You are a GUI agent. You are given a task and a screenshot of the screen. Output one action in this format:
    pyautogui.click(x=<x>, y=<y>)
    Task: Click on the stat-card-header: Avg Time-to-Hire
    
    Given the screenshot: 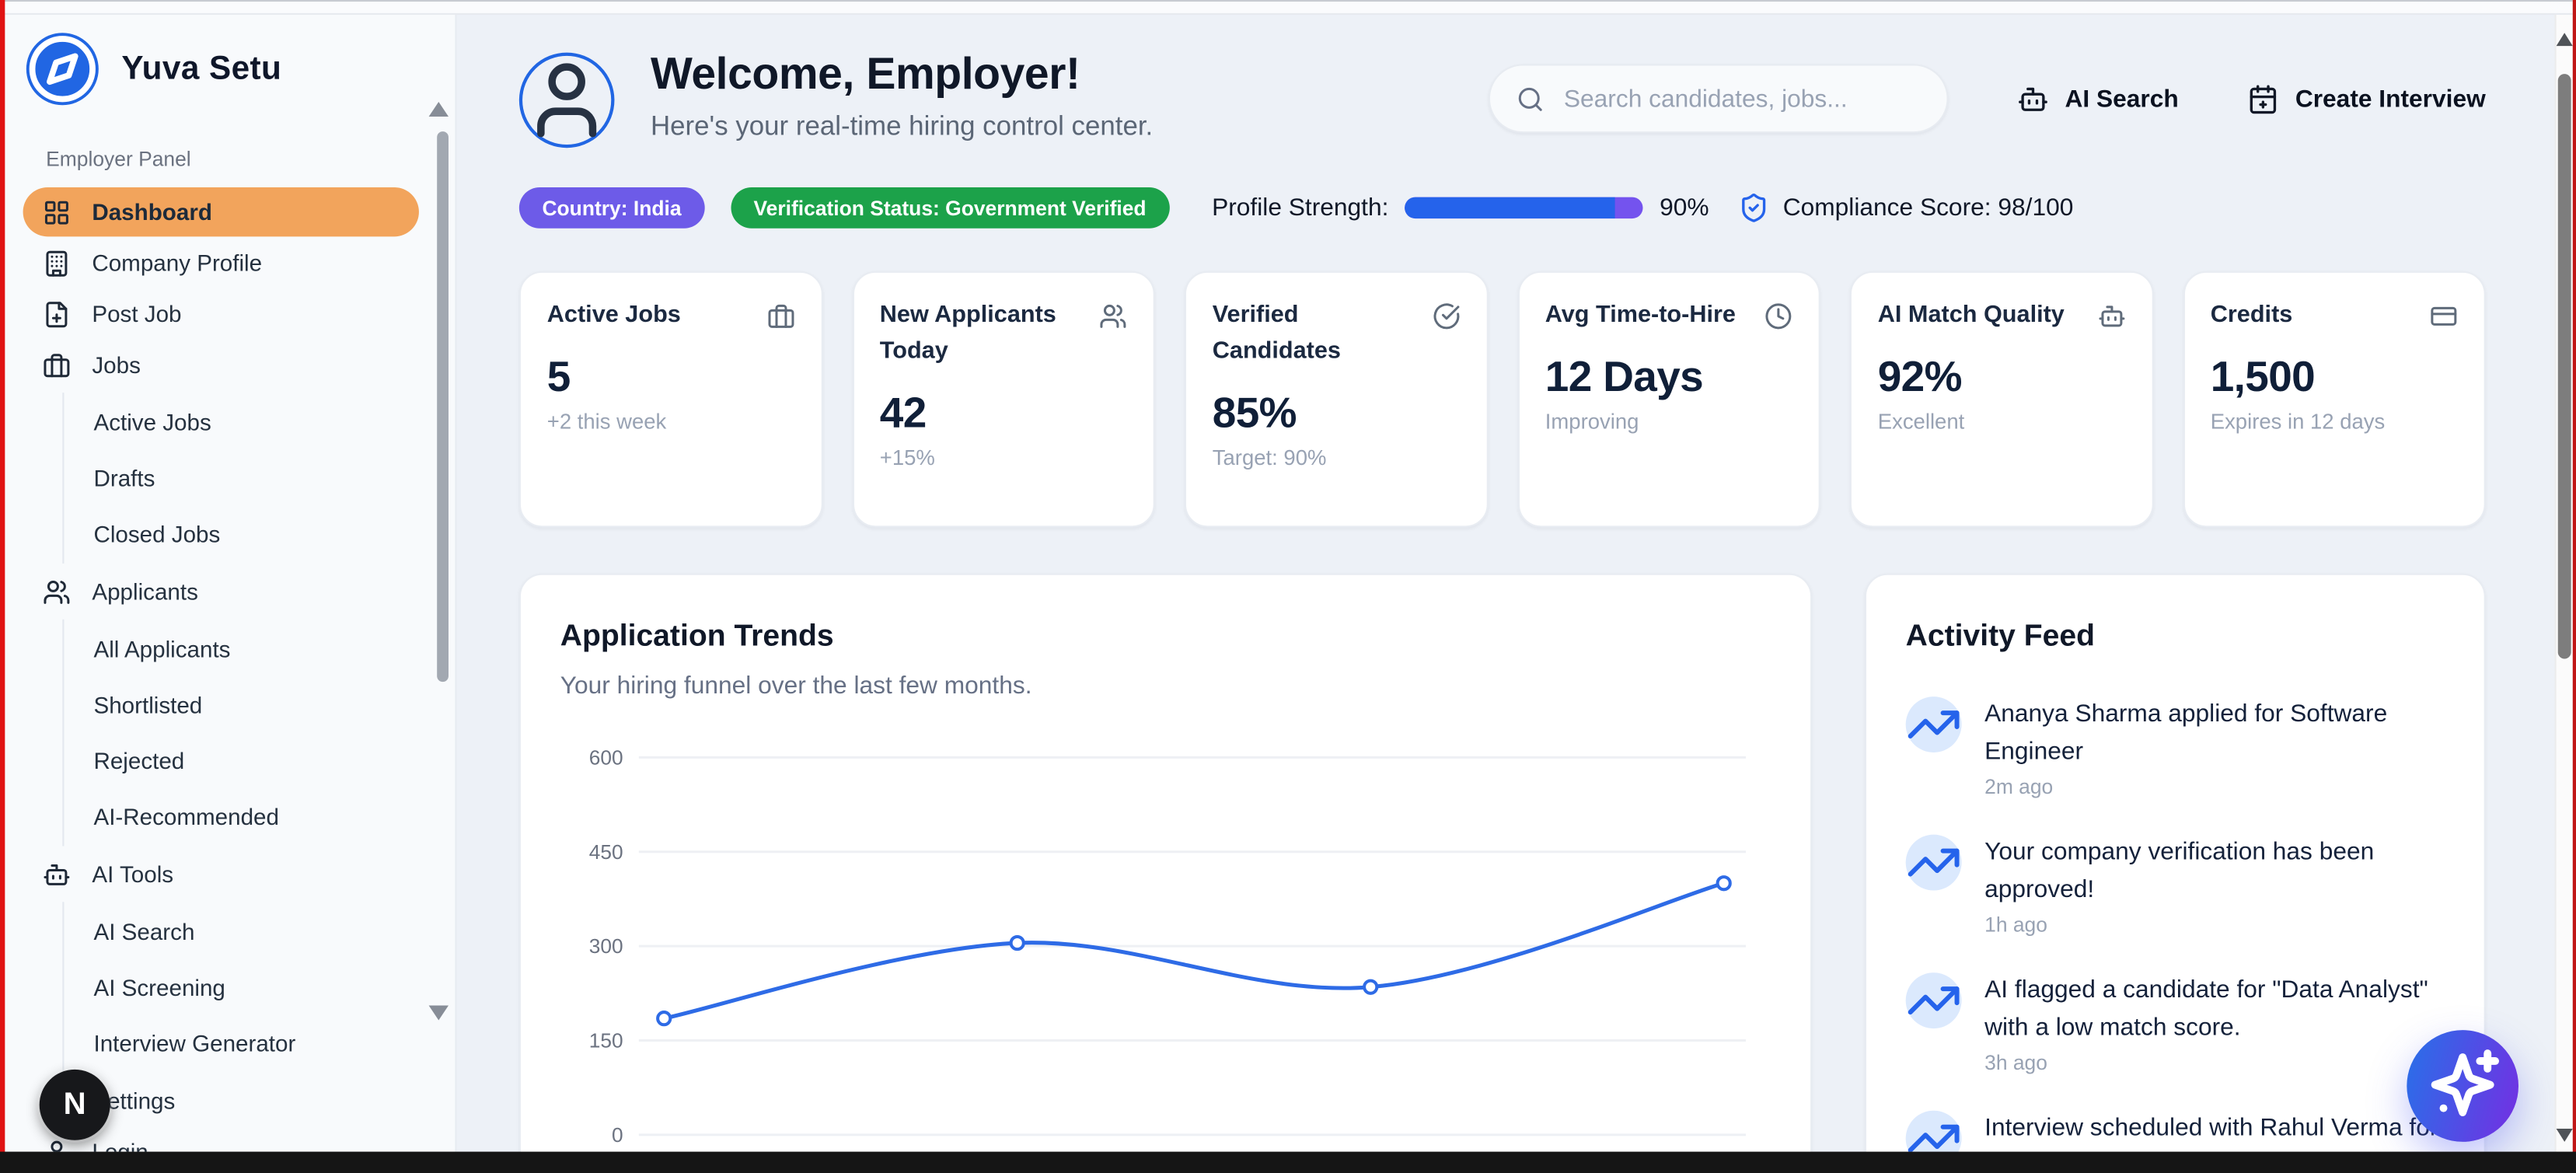 What is the action you would take?
    pyautogui.click(x=1669, y=317)
    